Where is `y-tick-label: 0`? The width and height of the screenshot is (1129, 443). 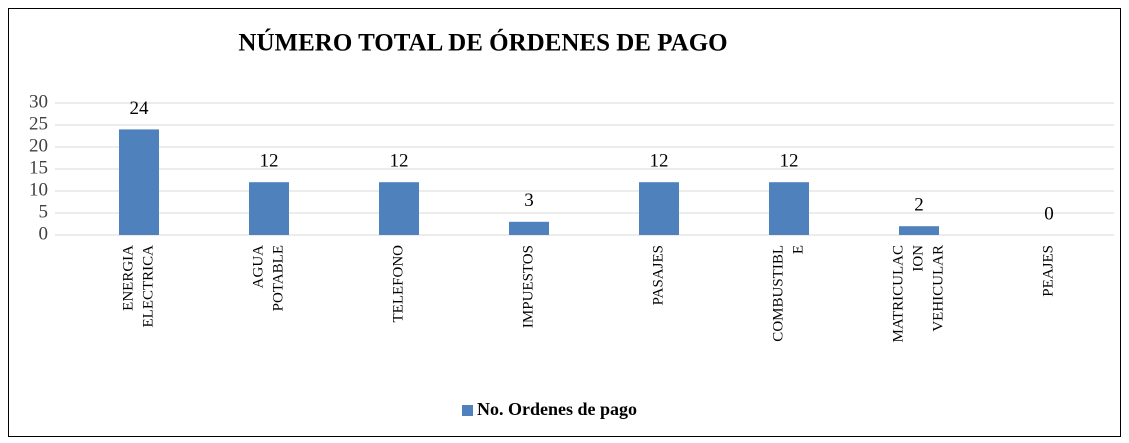
y-tick-label: 0 is located at coordinates (44, 233).